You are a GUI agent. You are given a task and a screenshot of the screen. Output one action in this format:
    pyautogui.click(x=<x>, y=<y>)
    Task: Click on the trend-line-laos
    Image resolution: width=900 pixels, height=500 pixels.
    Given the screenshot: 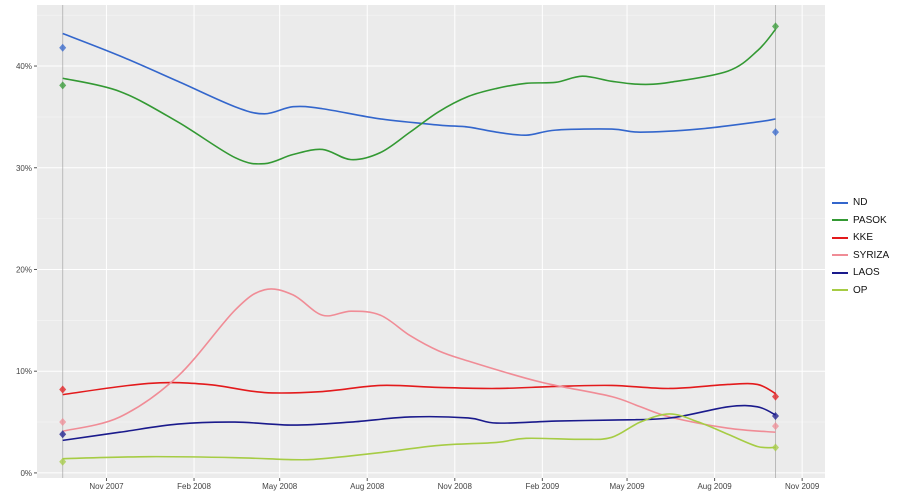 What is the action you would take?
    pyautogui.click(x=419, y=423)
    